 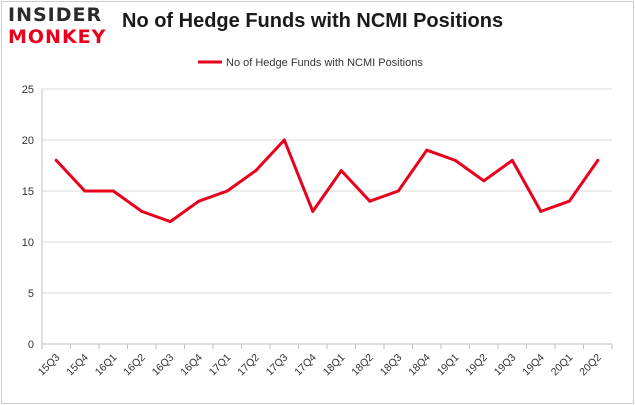 I want to click on x-tick-label: 20Q1, so click(x=562, y=365).